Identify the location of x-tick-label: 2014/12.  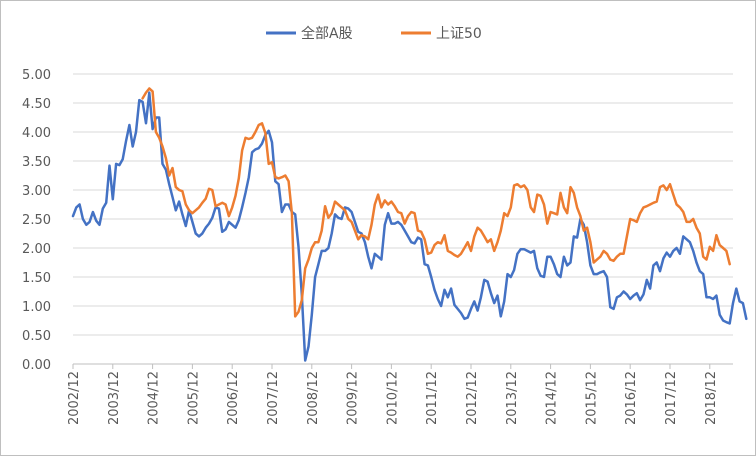
(552, 398).